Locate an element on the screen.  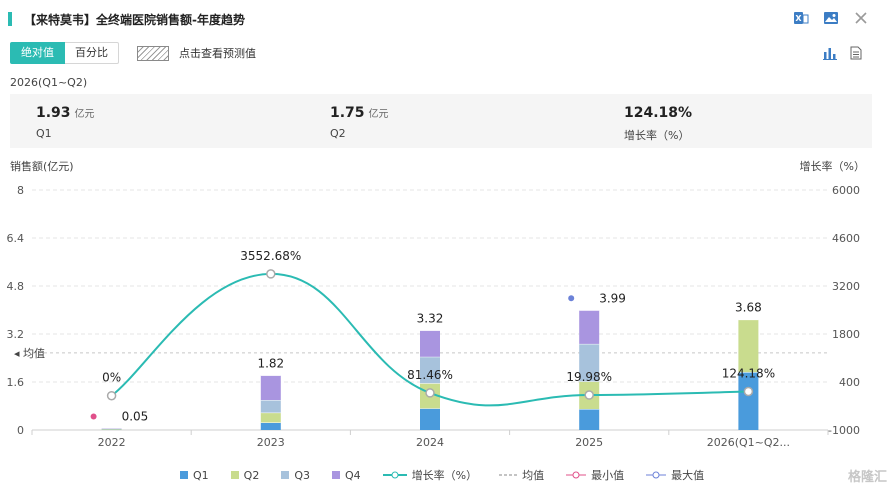
q1-label: Q1 is located at coordinates (44, 133).